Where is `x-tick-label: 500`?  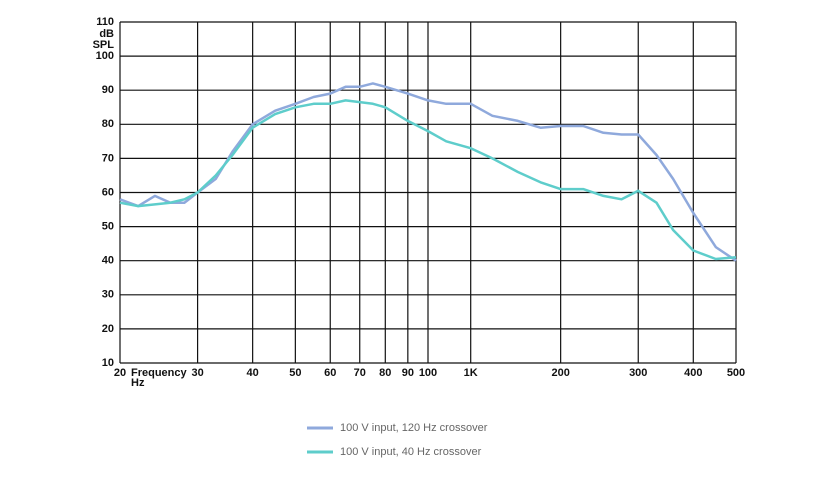 x-tick-label: 500 is located at coordinates (736, 373).